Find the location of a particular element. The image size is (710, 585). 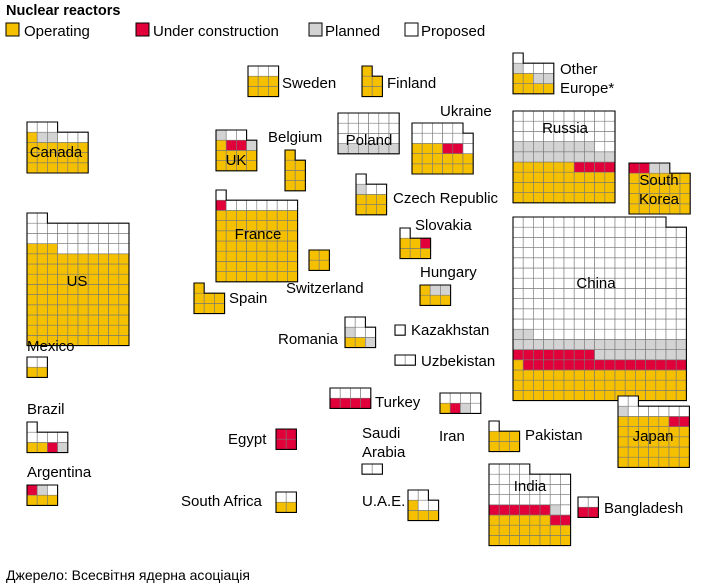

cell-switzerland-operating is located at coordinates (324, 255).